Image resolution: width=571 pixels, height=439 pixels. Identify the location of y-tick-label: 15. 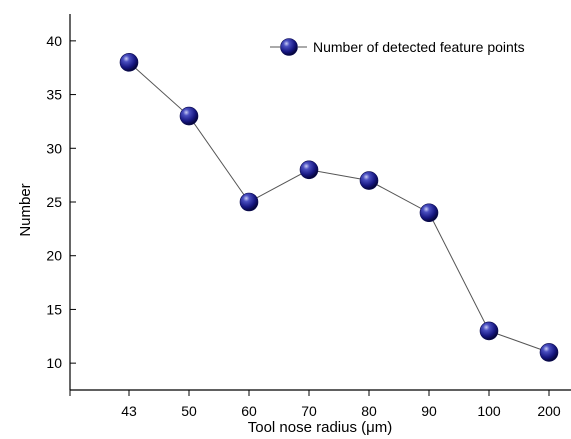
(54, 309).